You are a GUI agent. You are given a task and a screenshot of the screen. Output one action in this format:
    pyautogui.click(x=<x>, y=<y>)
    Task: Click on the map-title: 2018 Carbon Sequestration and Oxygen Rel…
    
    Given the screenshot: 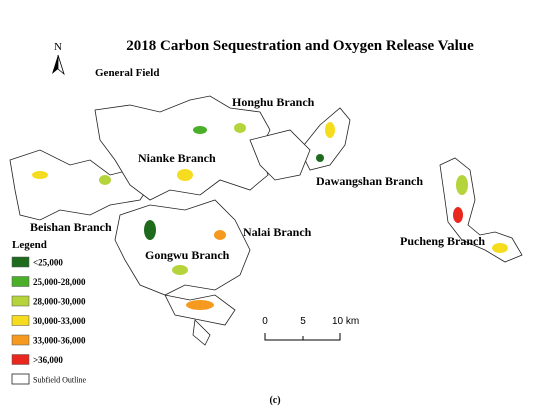 What is the action you would take?
    pyautogui.click(x=300, y=46)
    